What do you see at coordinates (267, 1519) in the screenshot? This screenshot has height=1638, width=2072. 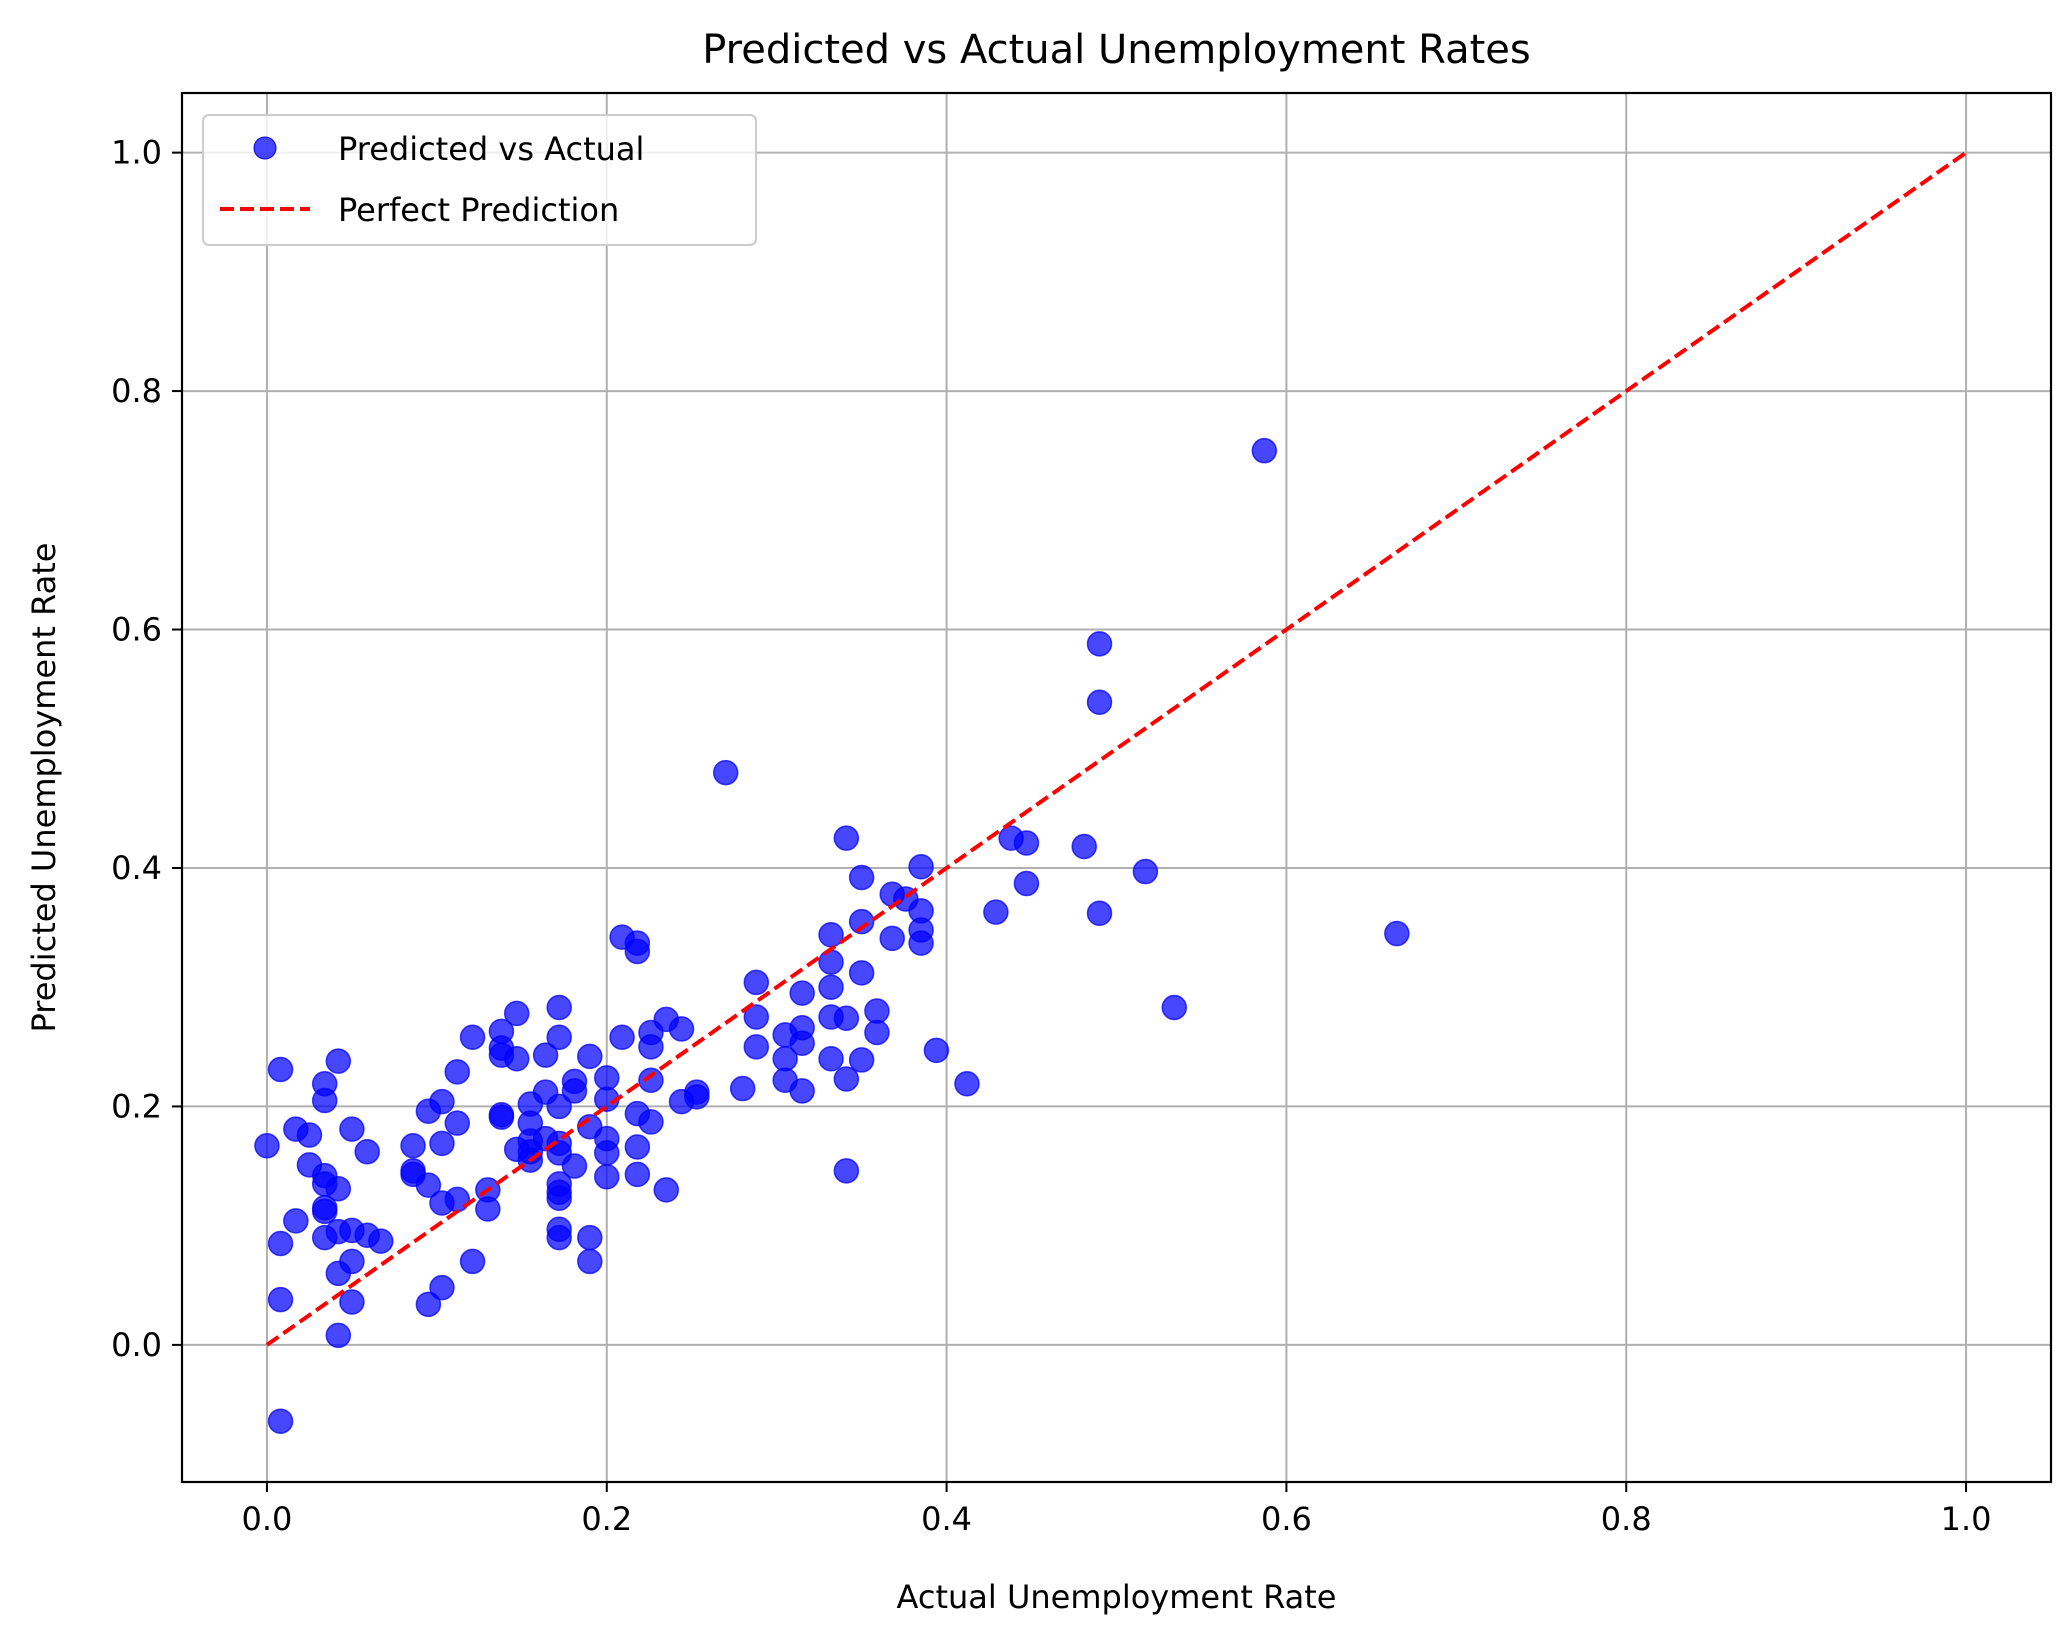 I see `x-tick-label: 0.0` at bounding box center [267, 1519].